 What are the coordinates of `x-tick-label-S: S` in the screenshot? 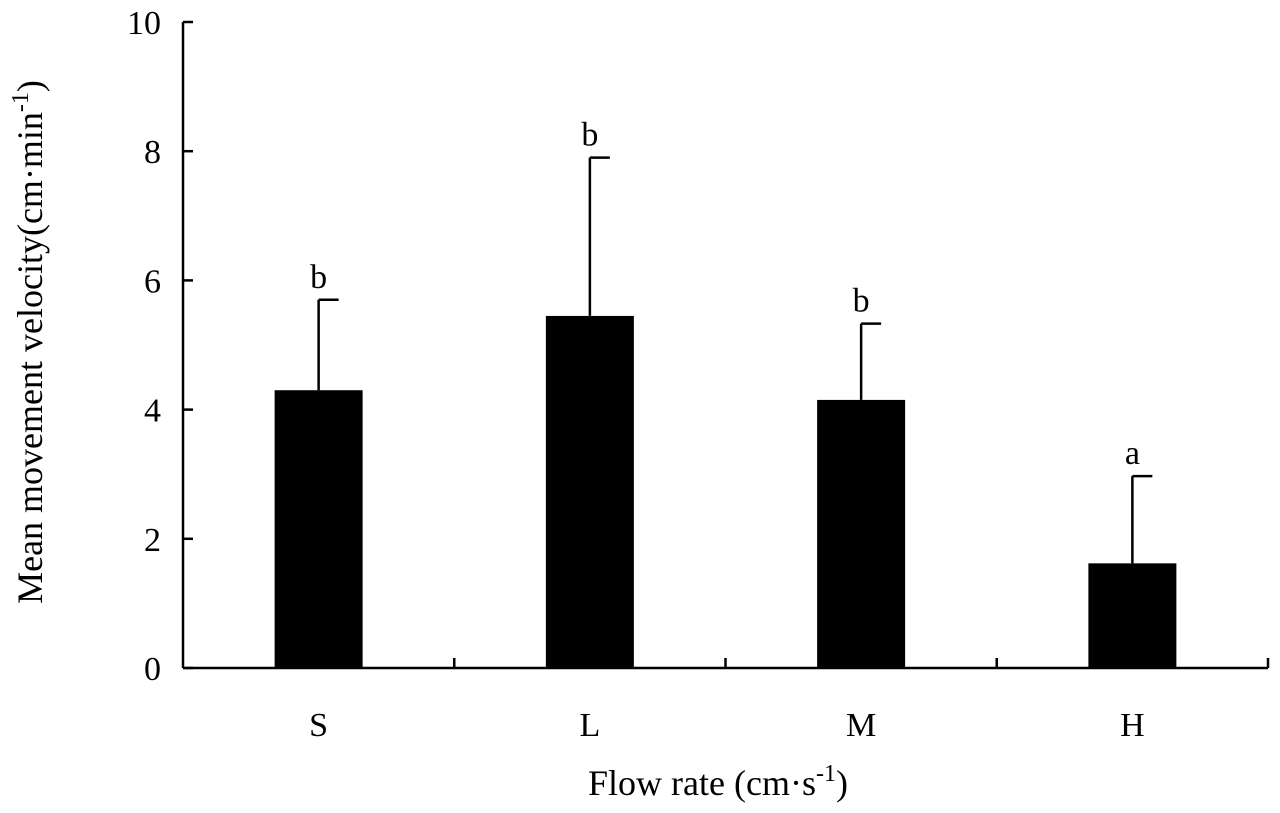 It's located at (318, 725).